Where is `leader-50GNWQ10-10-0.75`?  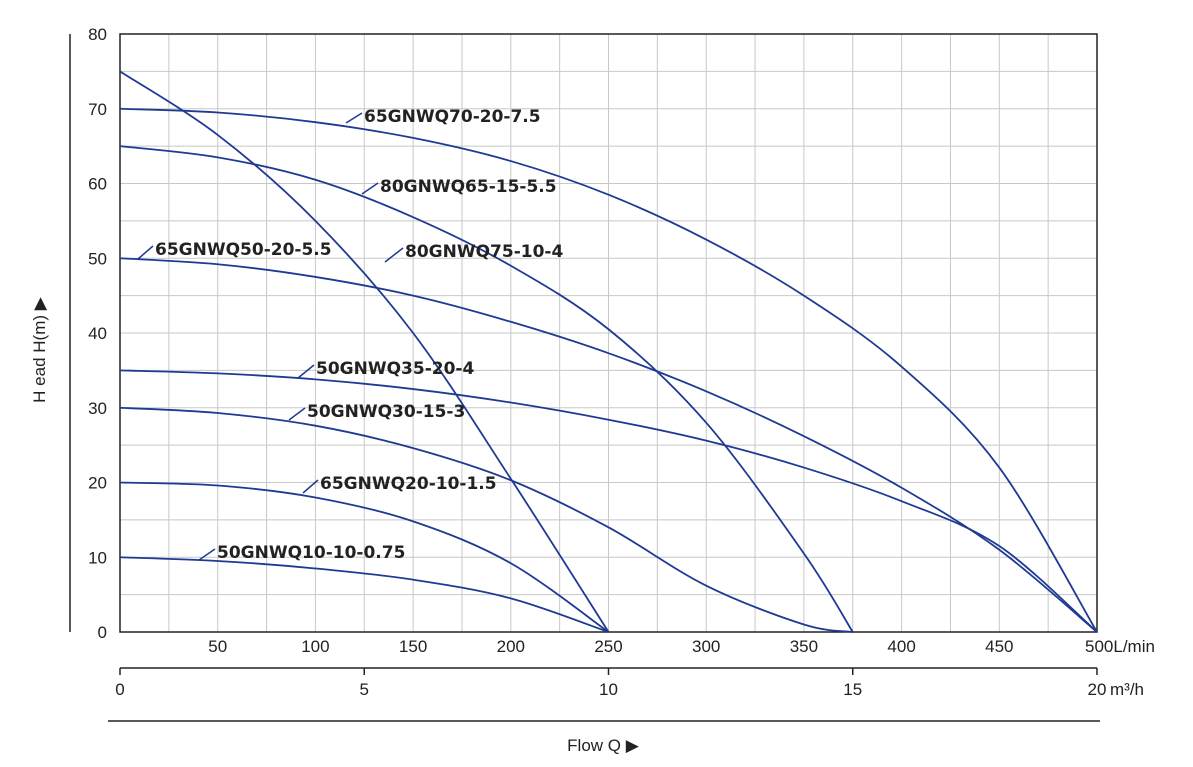 leader-50GNWQ10-10-0.75 is located at coordinates (207, 554).